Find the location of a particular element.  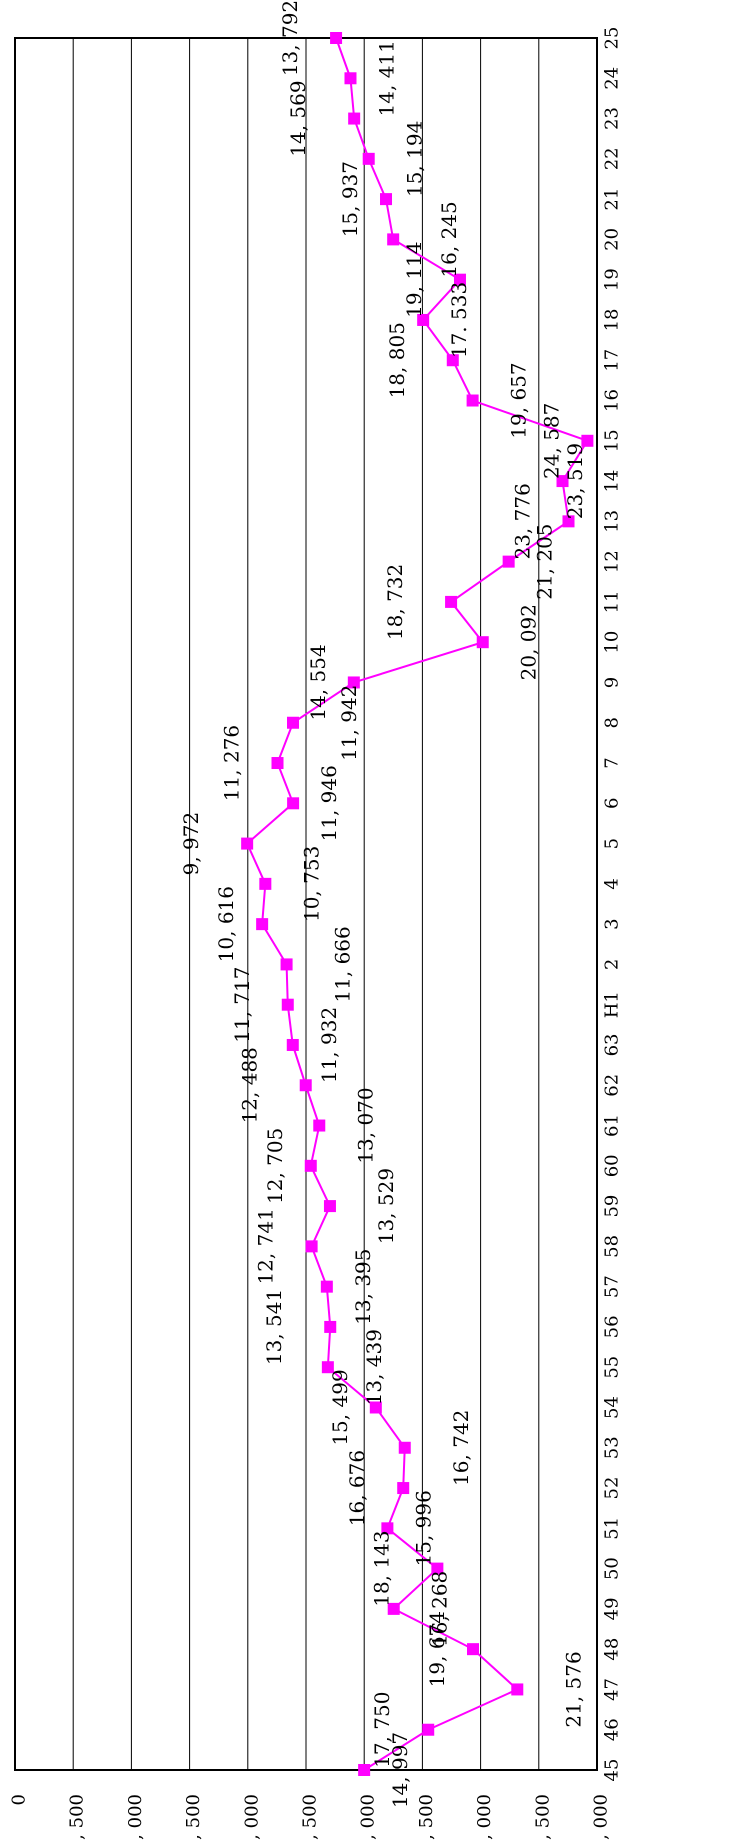

x-tick-label: 54 is located at coordinates (612, 1407).